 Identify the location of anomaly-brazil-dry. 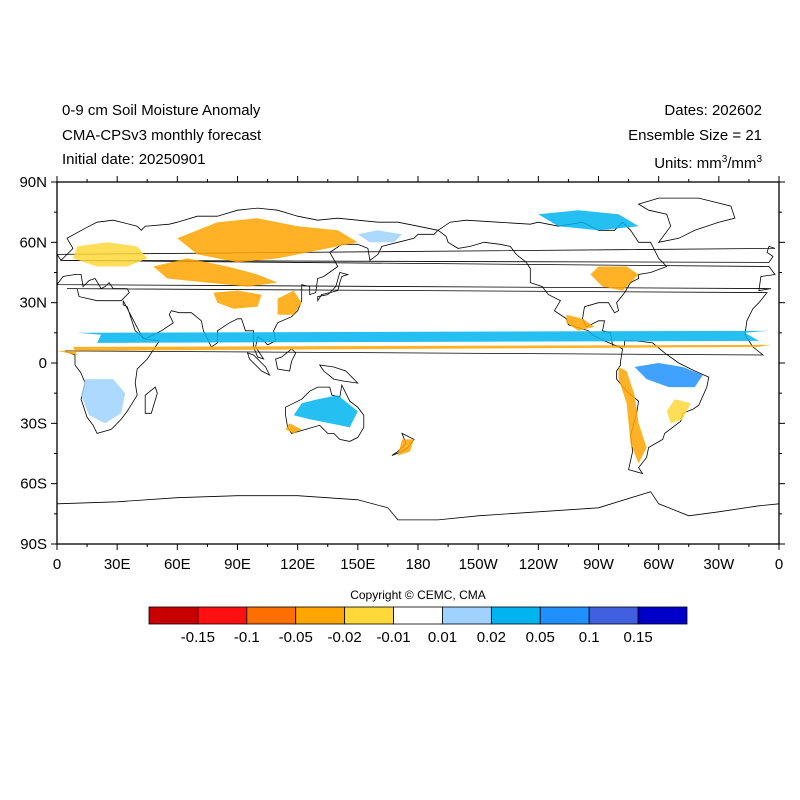
(678, 411).